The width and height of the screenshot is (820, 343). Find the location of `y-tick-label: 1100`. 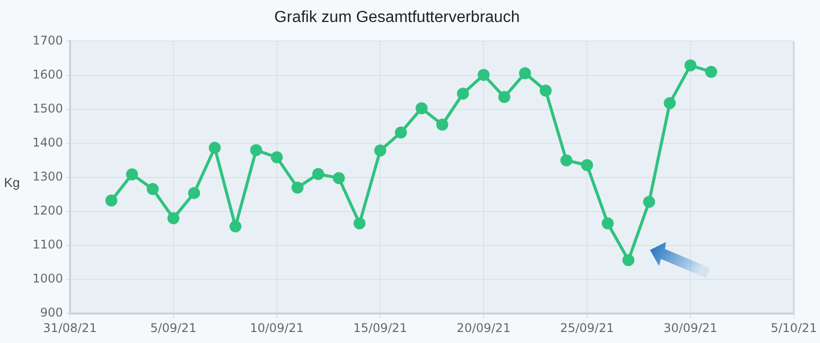

y-tick-label: 1100 is located at coordinates (47, 245).